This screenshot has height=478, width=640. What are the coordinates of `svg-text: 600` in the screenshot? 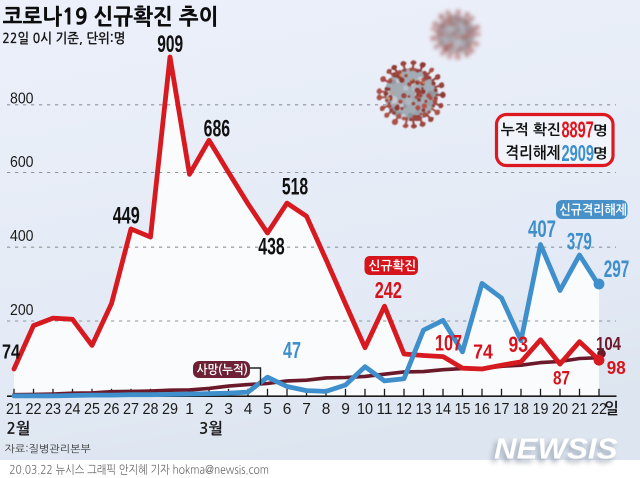 It's located at (22, 162).